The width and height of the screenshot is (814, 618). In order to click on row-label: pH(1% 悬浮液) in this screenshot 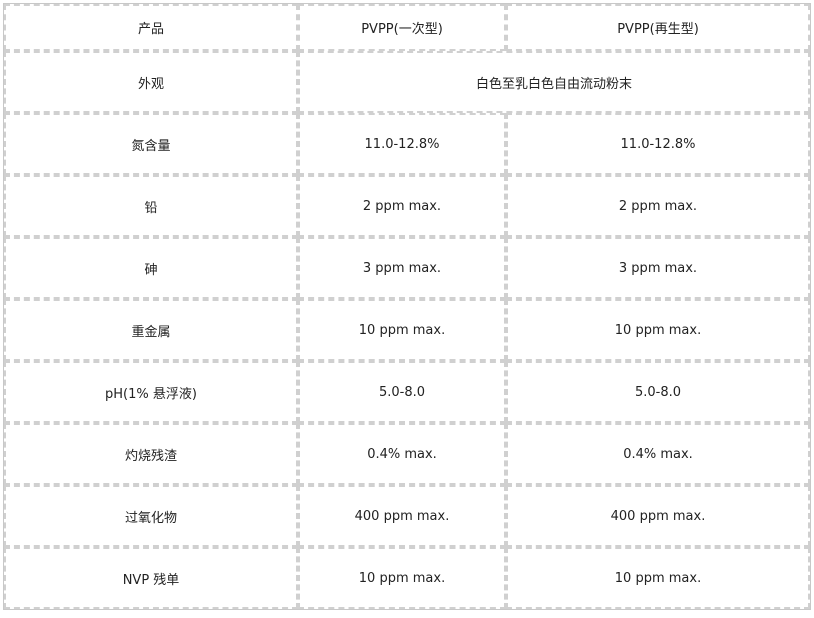, I will do `click(151, 392)`.